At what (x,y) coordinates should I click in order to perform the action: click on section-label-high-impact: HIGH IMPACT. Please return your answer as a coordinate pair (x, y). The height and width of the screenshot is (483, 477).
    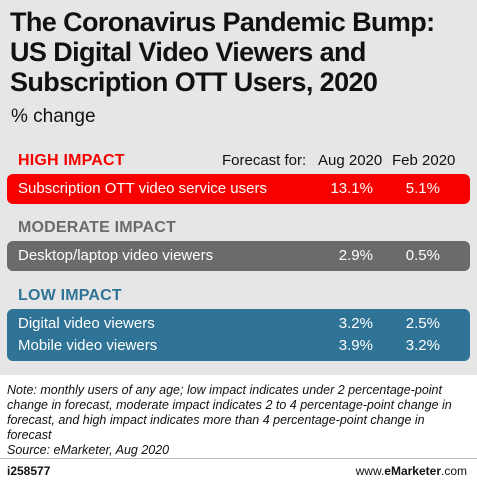
    Looking at the image, I should click on (71, 160).